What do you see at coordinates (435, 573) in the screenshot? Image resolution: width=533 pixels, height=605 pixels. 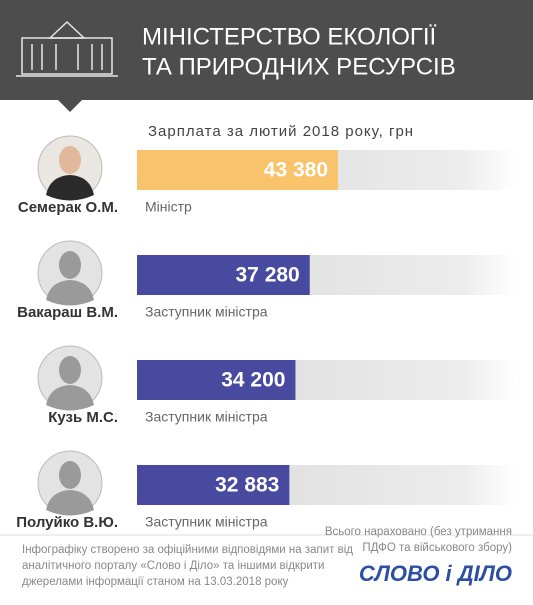 I see `logo: СЛОВО і ДІЛО` at bounding box center [435, 573].